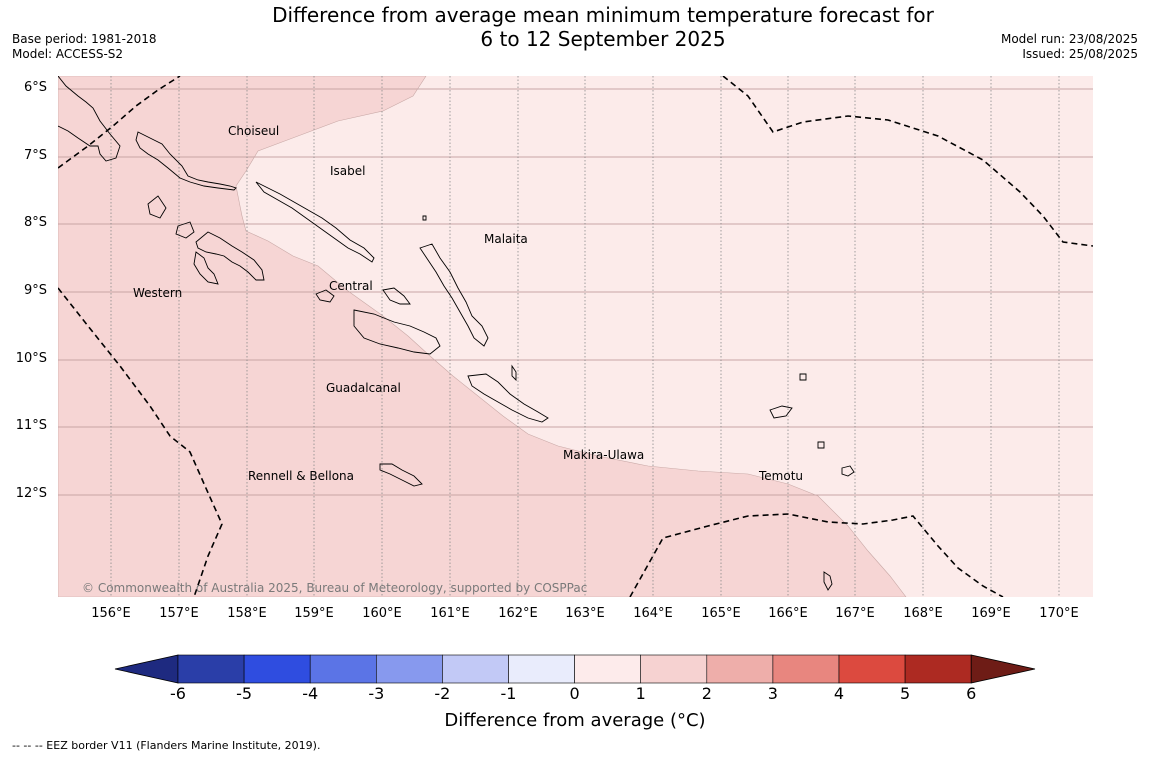  I want to click on island-isabel, so click(315, 222).